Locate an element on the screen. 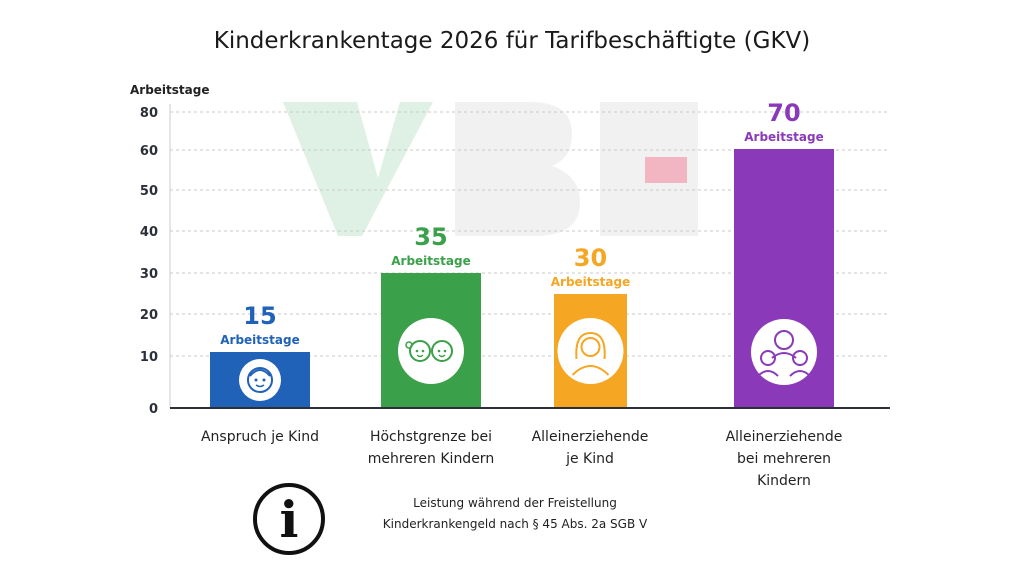 The width and height of the screenshot is (1024, 577). y-tick-label: 50 is located at coordinates (149, 191).